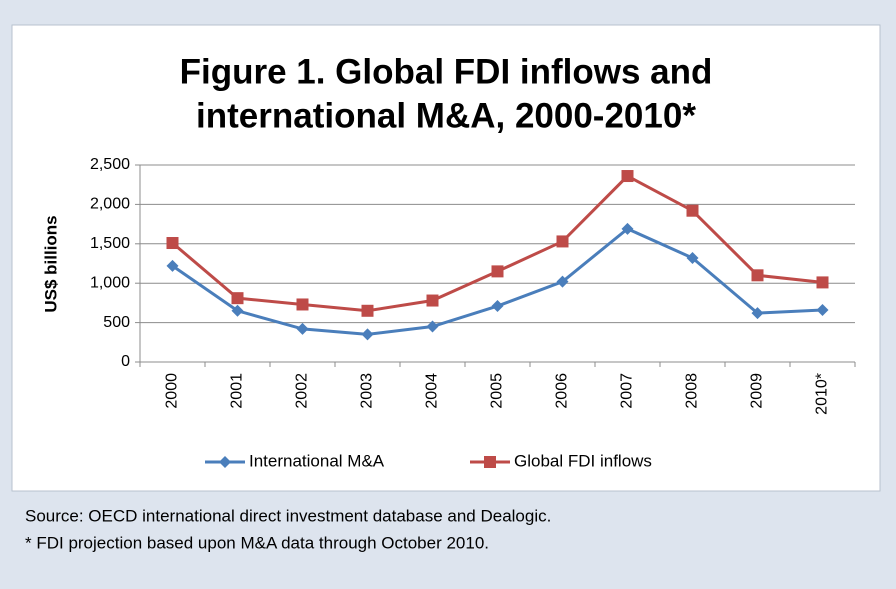 The width and height of the screenshot is (896, 589). I want to click on chart-title: international M&A, 2000-2010*, so click(446, 115).